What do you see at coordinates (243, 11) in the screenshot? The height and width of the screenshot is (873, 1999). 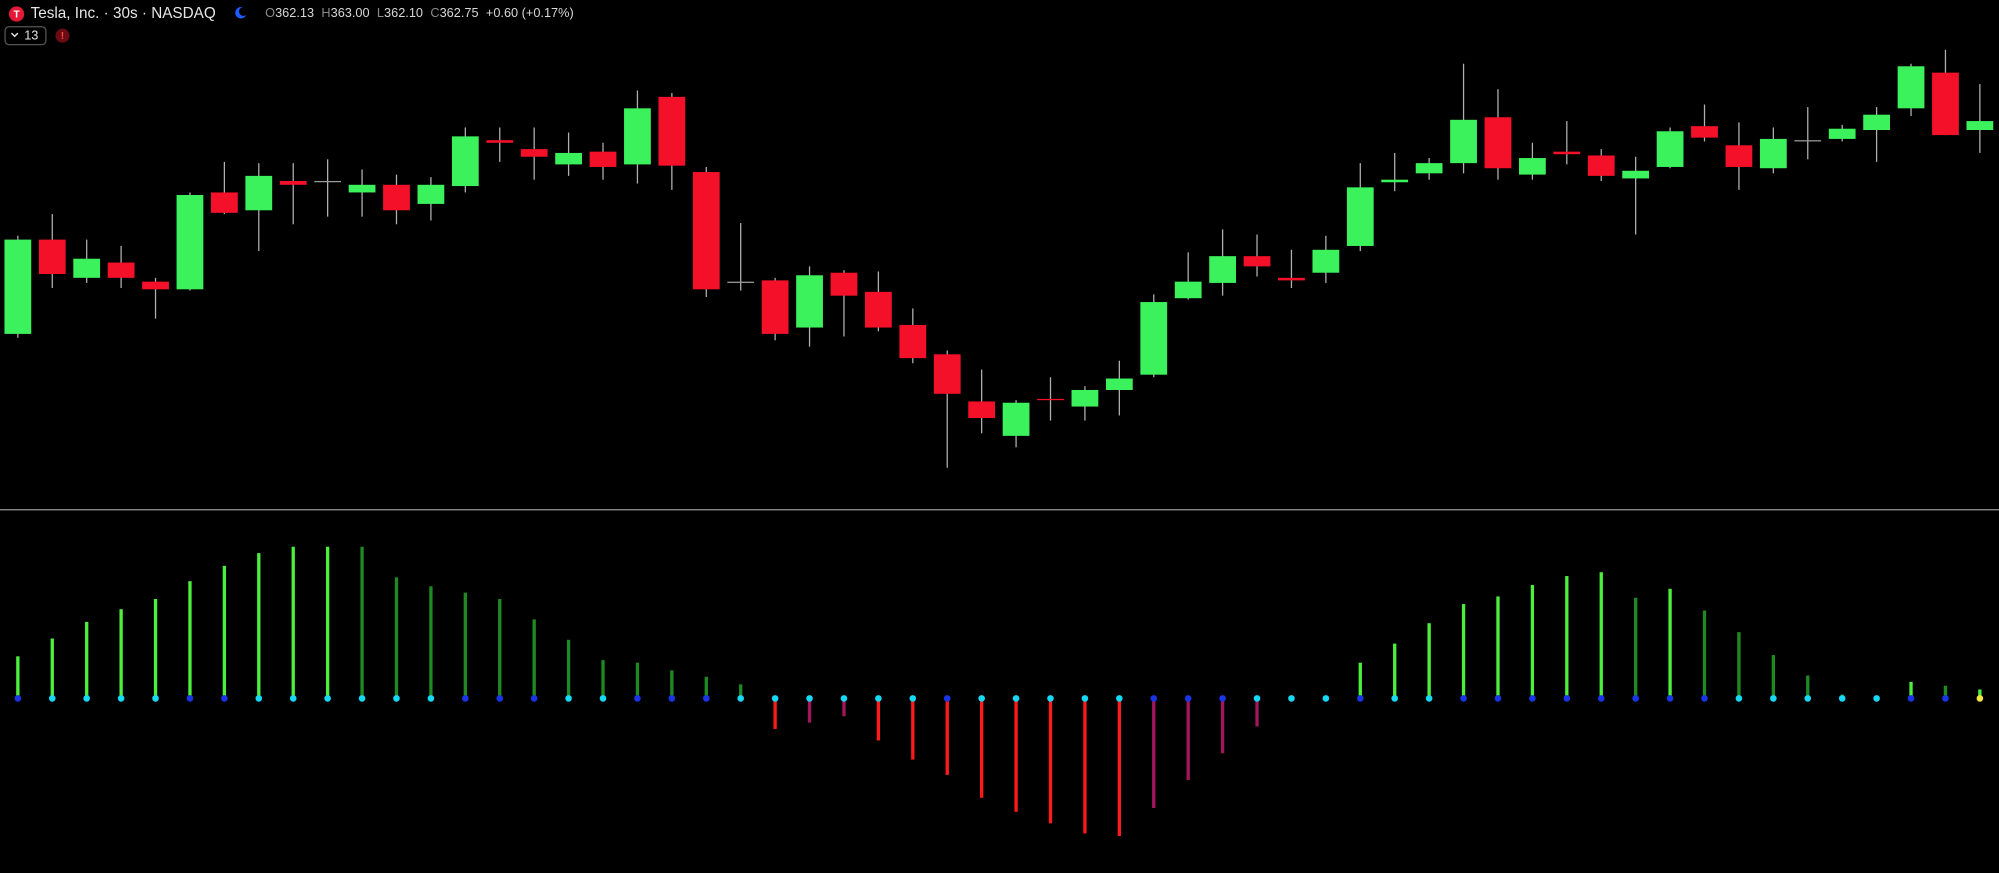 I see `session-icon-cut` at bounding box center [243, 11].